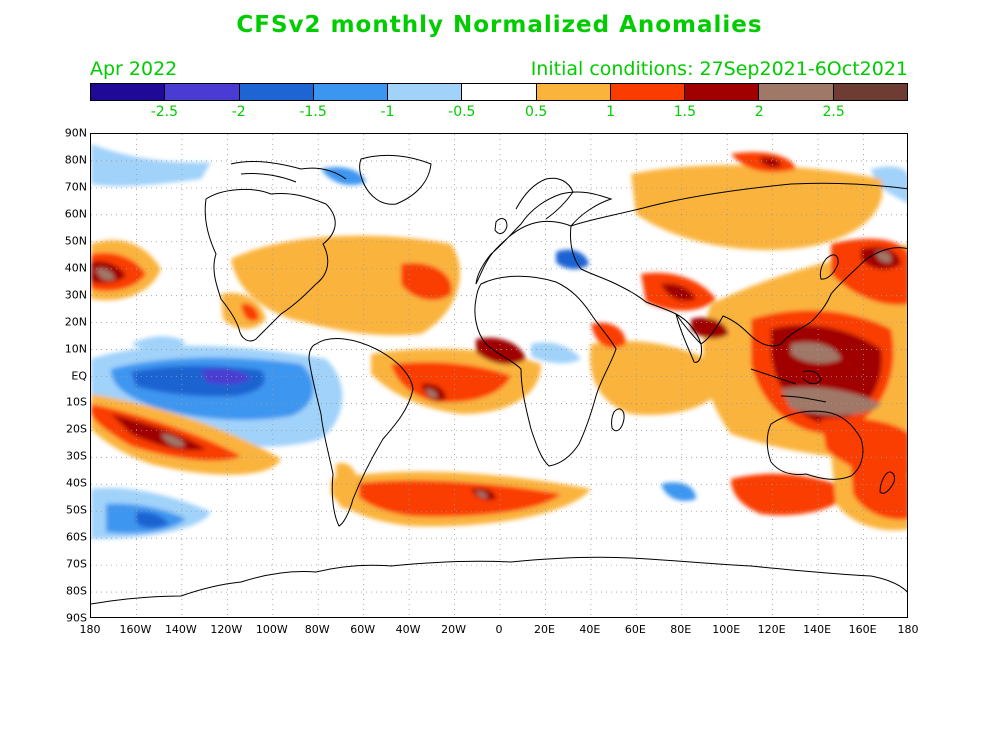 The width and height of the screenshot is (999, 750). What do you see at coordinates (608, 335) in the screenshot?
I see `pos-east-africa` at bounding box center [608, 335].